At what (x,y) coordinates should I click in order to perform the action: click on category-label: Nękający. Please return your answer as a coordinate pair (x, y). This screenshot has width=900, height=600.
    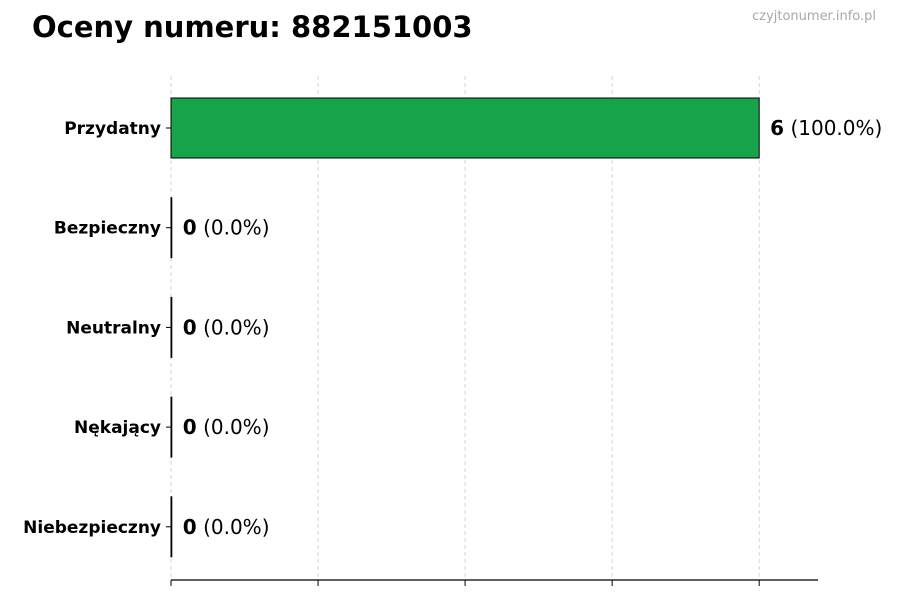
    Looking at the image, I should click on (117, 428).